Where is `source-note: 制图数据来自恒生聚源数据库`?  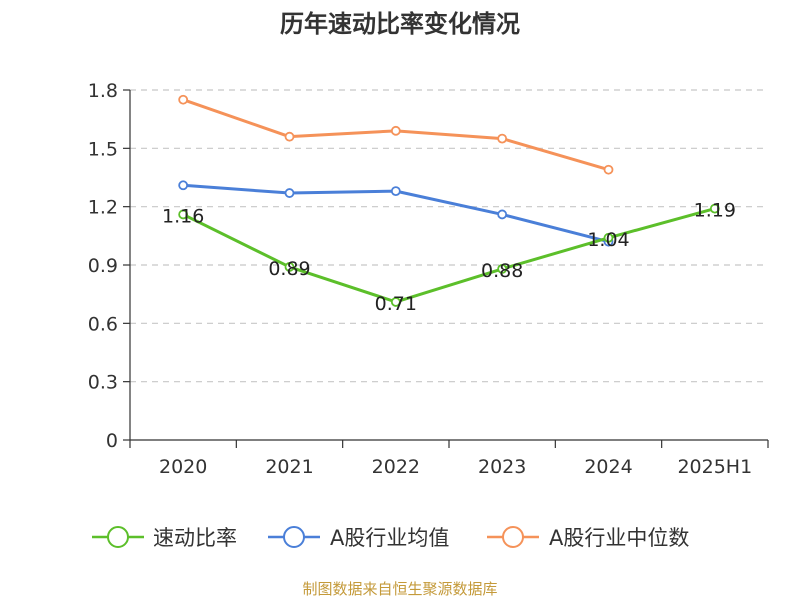 source-note: 制图数据来自恒生聚源数据库 is located at coordinates (399, 589).